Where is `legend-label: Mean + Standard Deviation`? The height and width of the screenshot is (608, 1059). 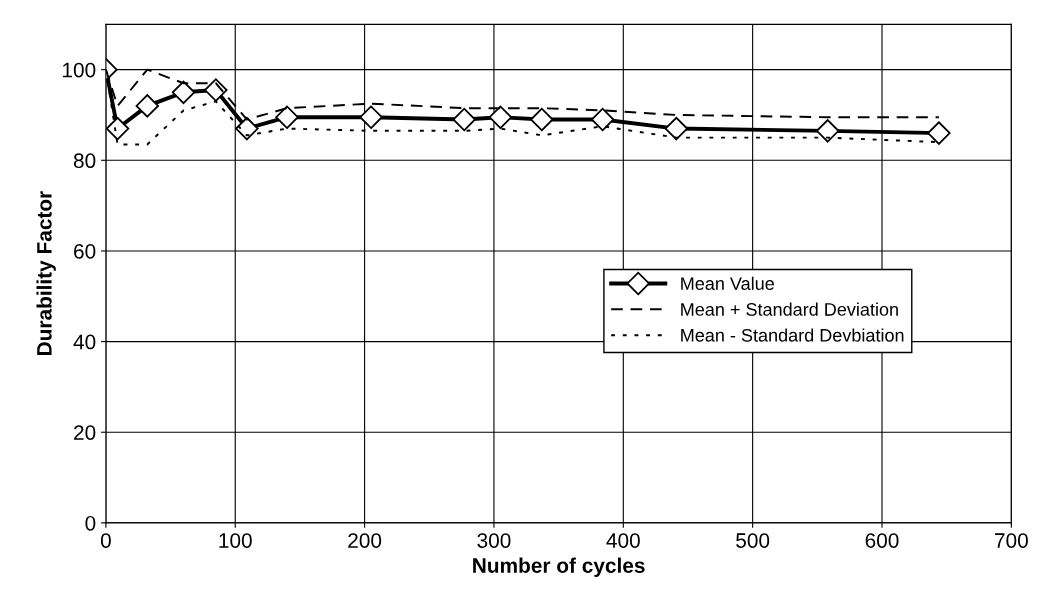
legend-label: Mean + Standard Deviation is located at coordinates (789, 309).